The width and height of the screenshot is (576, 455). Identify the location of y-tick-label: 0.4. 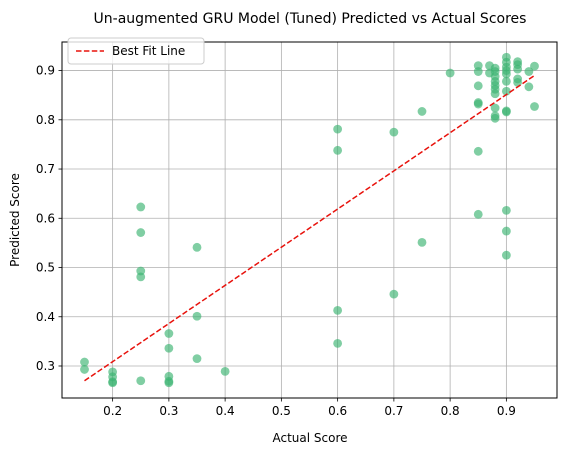
(45, 317).